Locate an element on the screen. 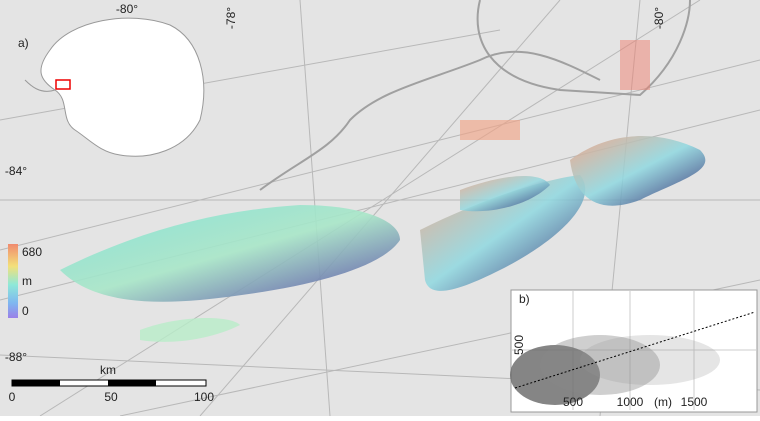 The image size is (760, 421). lat-label: -88° is located at coordinates (16, 357).